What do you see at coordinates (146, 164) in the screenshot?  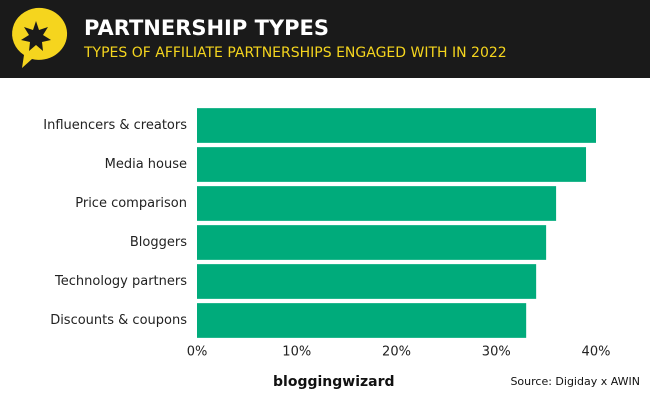 I see `y-tick-label: Media house` at bounding box center [146, 164].